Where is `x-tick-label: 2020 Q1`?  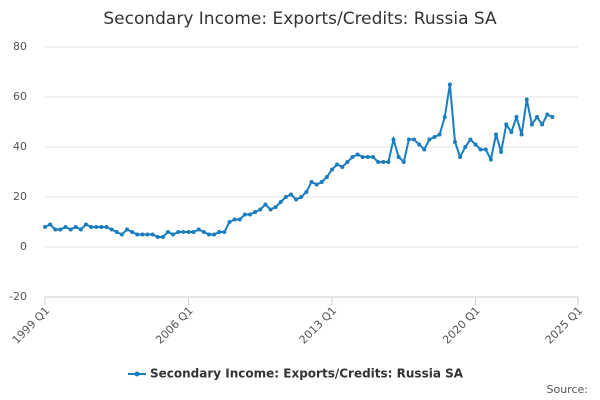
x-tick-label: 2020 Q1 is located at coordinates (461, 325).